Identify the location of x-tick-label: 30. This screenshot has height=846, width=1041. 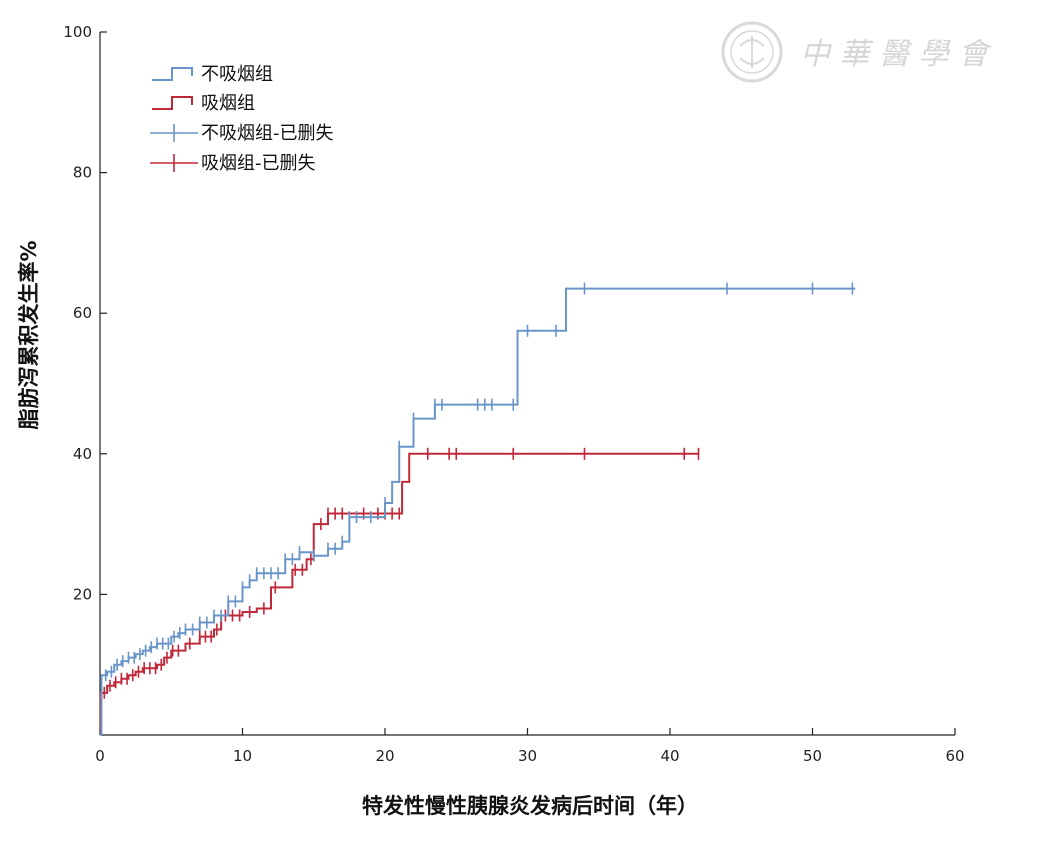
(527, 756).